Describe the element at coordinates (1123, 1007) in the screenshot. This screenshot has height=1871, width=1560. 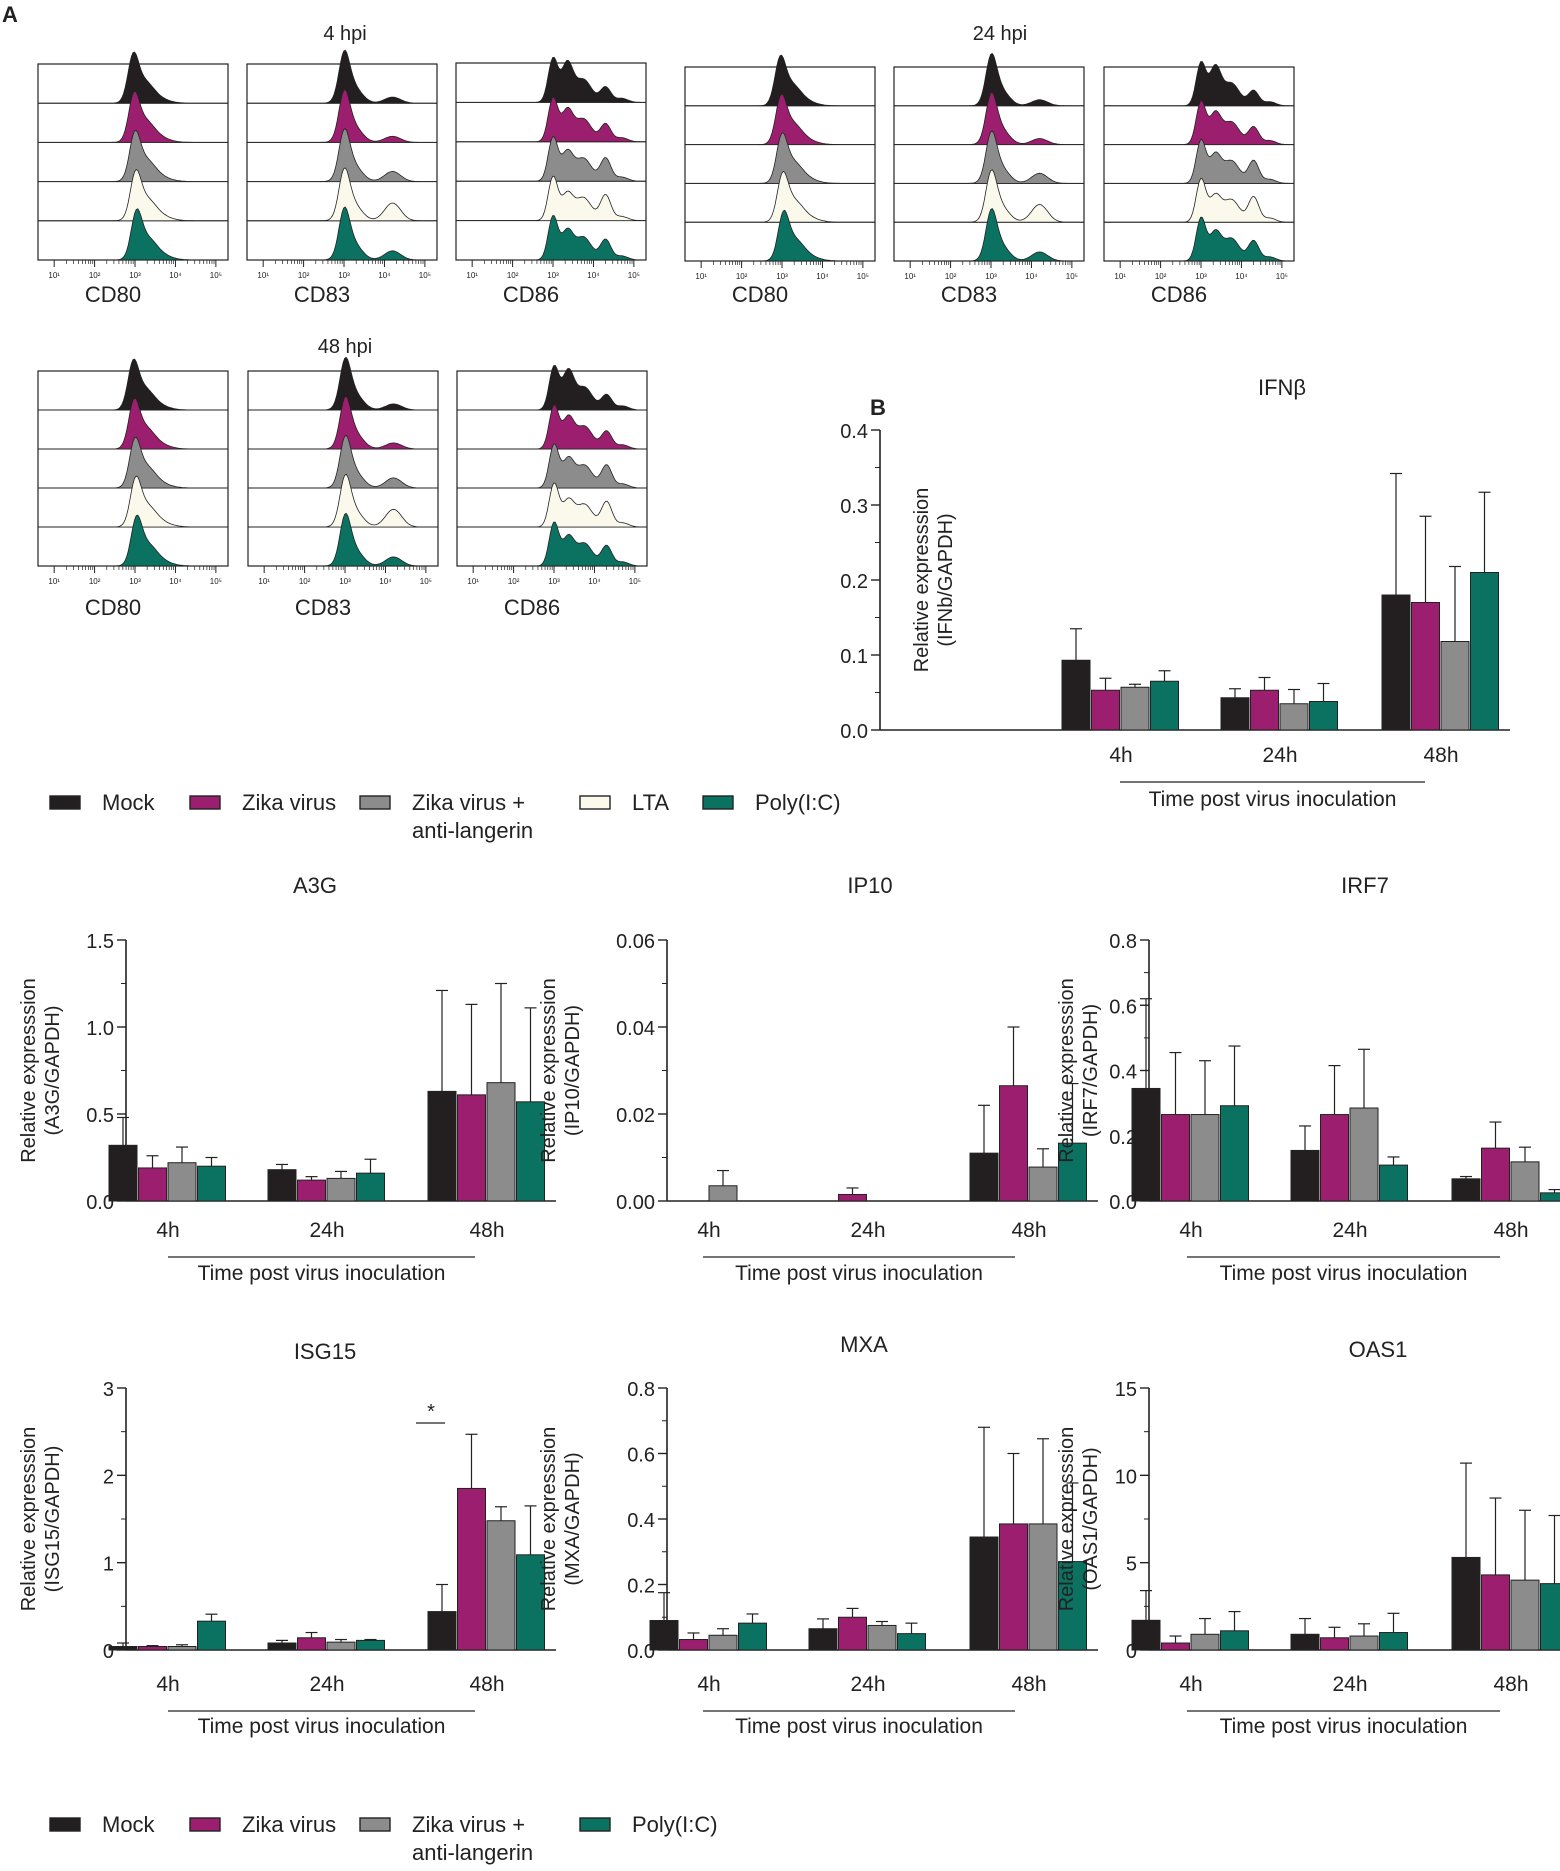
I see `y-tick-label: 0.6` at that location.